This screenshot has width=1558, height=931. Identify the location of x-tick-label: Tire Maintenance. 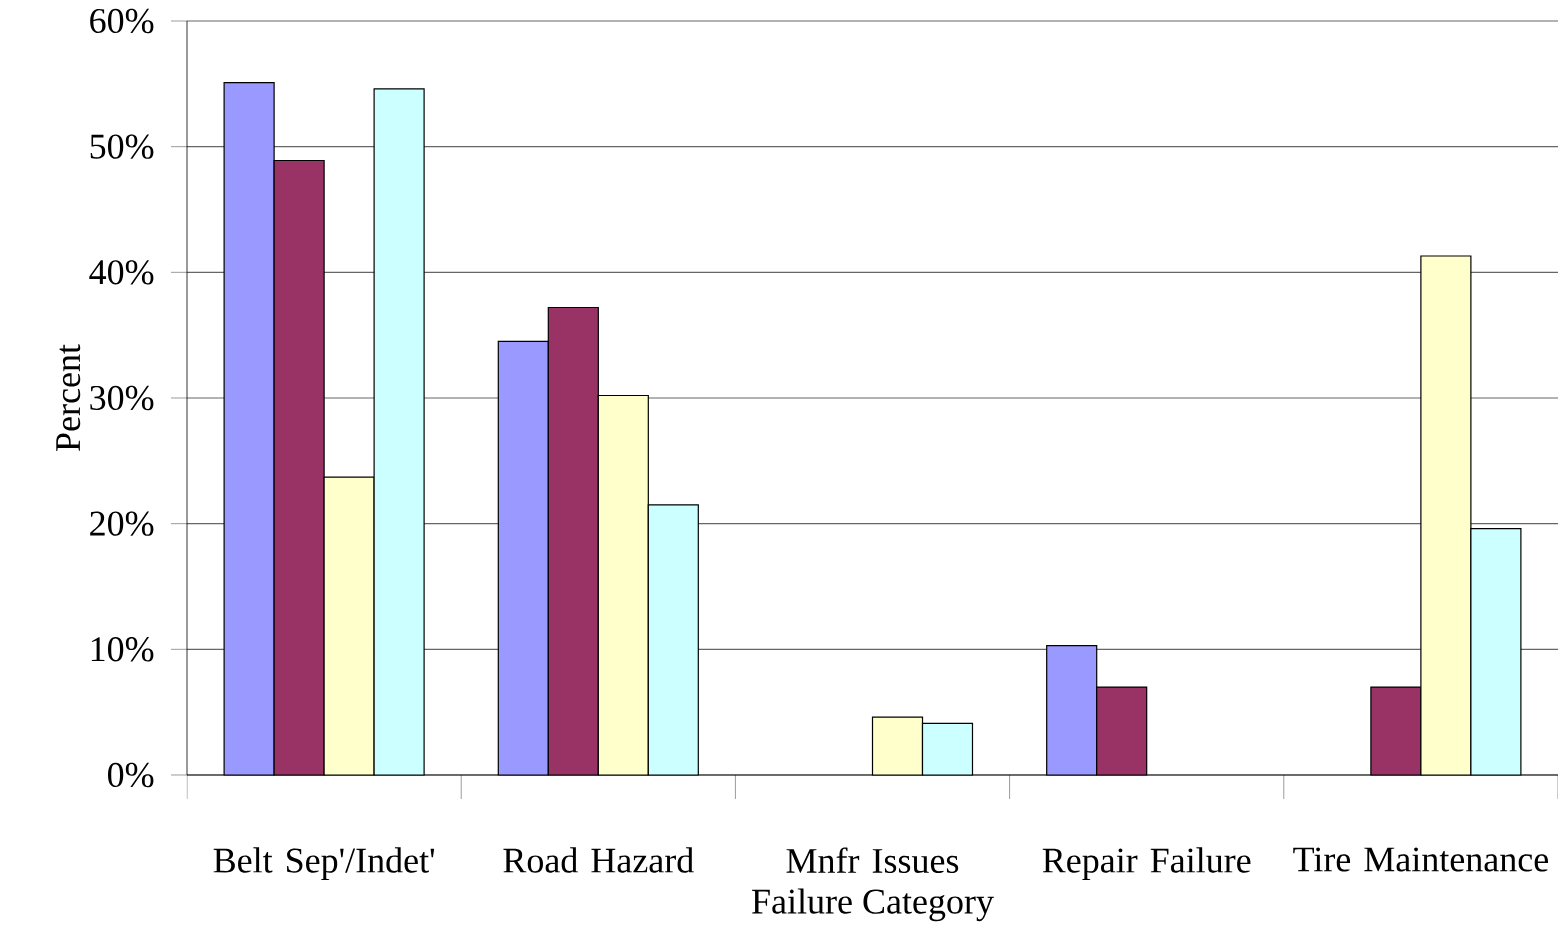
(1420, 859).